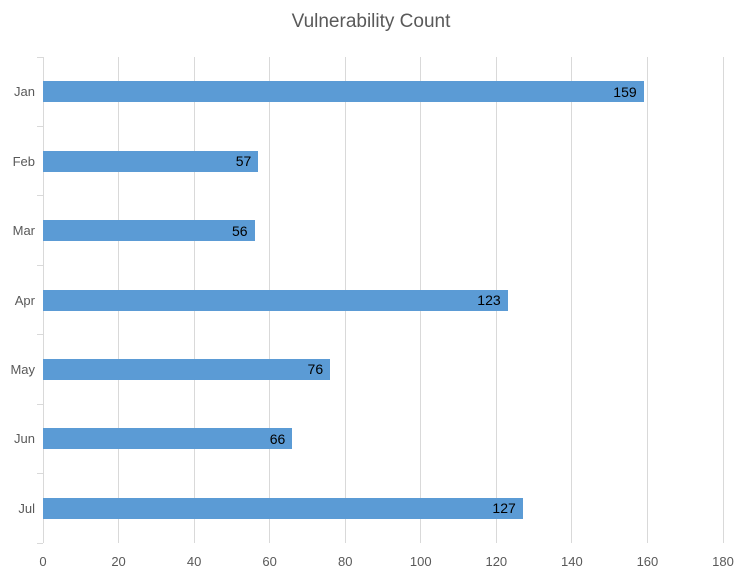  Describe the element at coordinates (647, 561) in the screenshot. I see `x-axis-tick-label: 160` at that location.